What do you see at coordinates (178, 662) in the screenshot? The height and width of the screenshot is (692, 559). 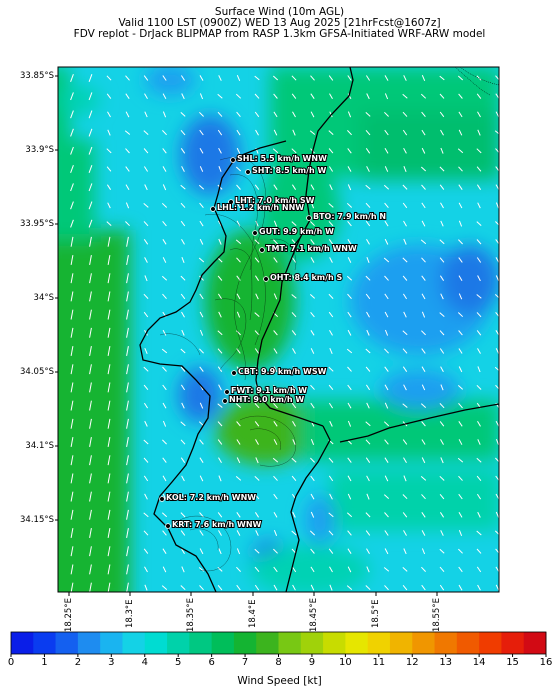 I see `colorbar-tick-label: 5` at bounding box center [178, 662].